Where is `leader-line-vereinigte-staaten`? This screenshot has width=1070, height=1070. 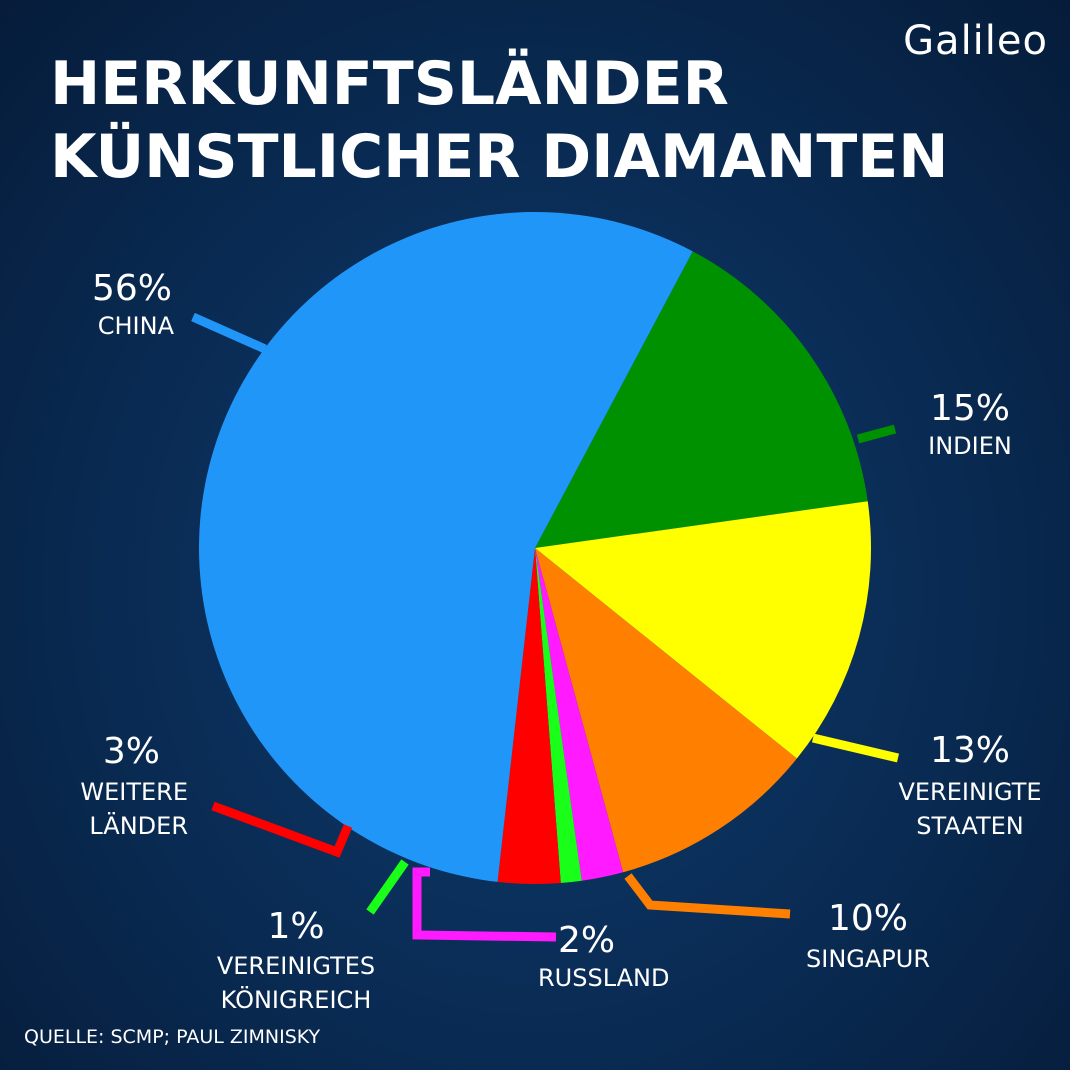 leader-line-vereinigte-staaten is located at coordinates (855, 748).